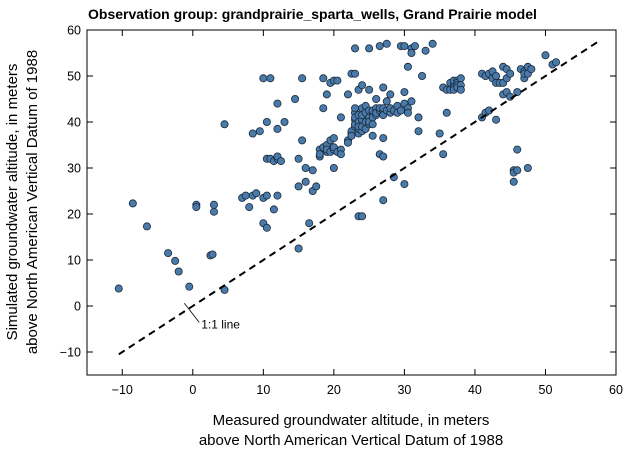 The height and width of the screenshot is (452, 628). I want to click on x-tick-label: −10, so click(122, 390).